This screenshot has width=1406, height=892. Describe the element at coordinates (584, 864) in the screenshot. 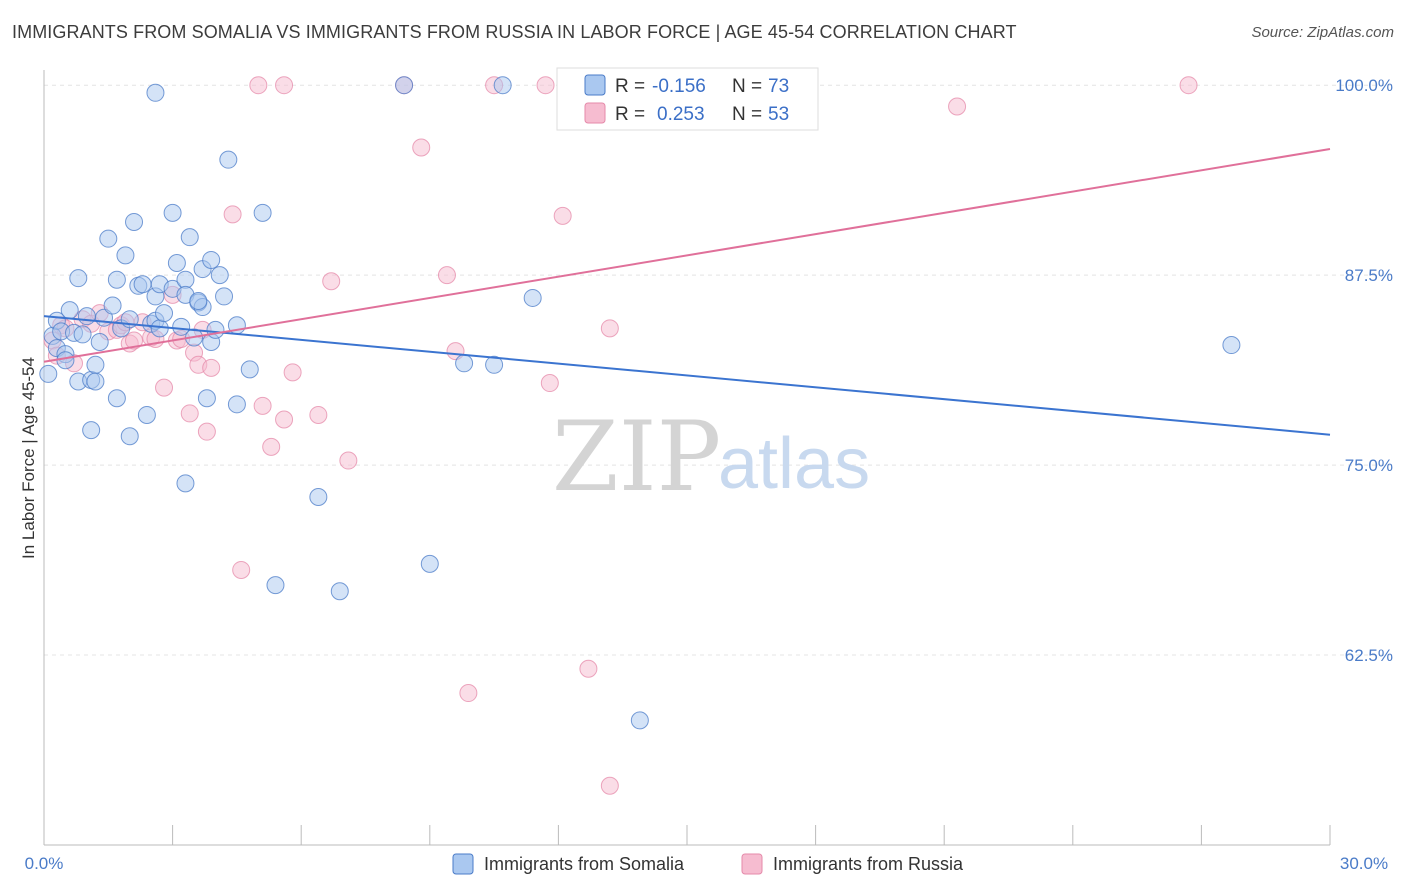

I see `bottom-legend-label-somalia: Immigrants from Somalia` at that location.